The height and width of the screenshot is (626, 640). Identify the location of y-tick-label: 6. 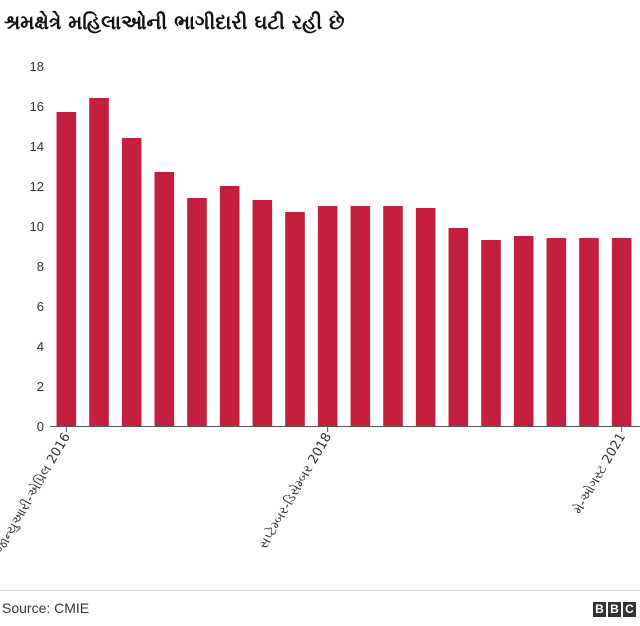
(40, 306).